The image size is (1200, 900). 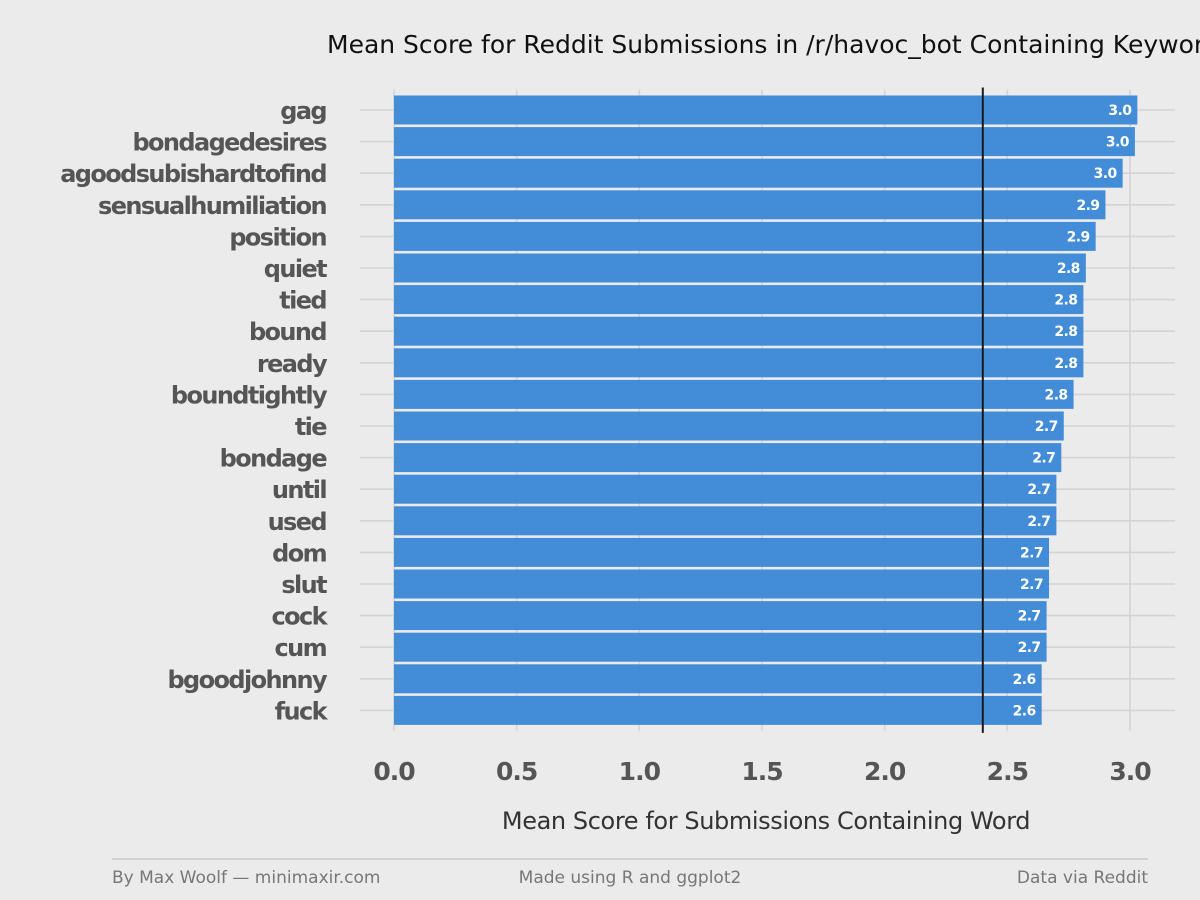 I want to click on footer-credit: By Max Woolf — minimaxir.com, so click(x=246, y=878).